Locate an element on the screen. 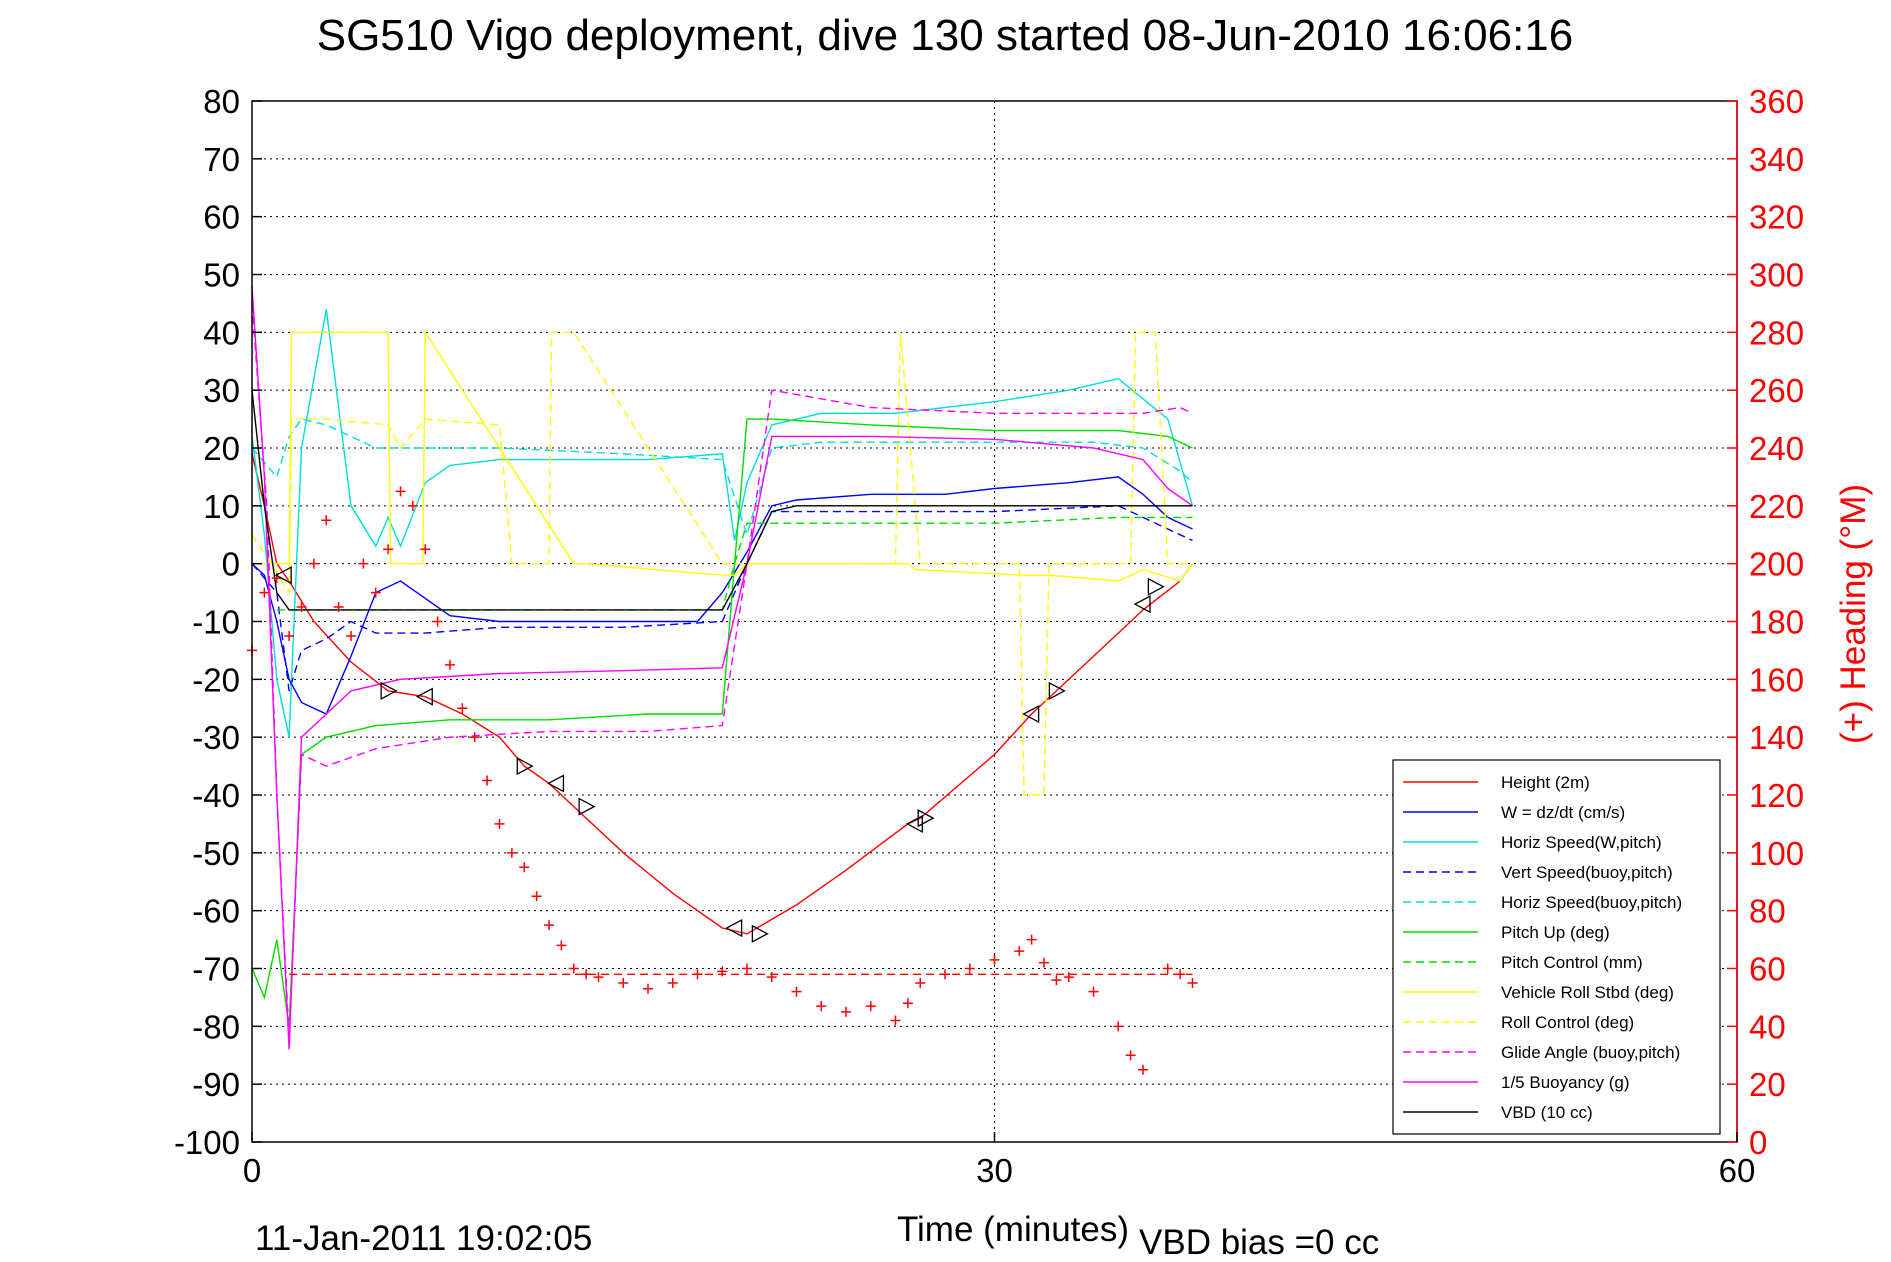  left-tick-label: 80 is located at coordinates (221, 101).